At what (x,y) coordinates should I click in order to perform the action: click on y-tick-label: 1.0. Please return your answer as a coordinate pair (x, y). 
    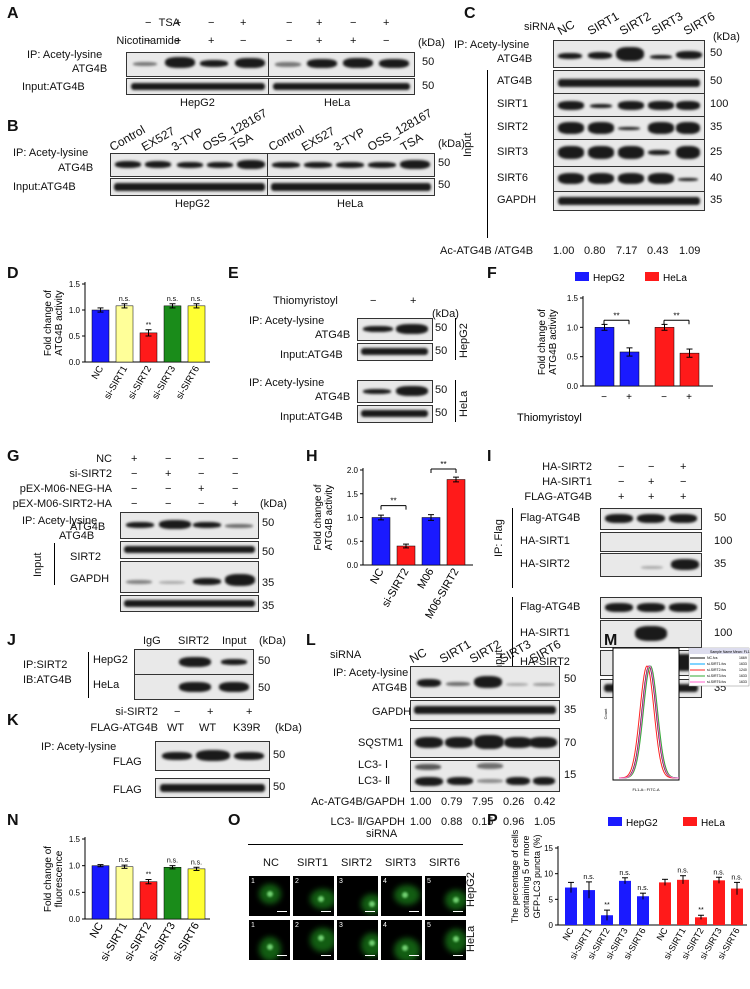
    Looking at the image, I should click on (75, 310).